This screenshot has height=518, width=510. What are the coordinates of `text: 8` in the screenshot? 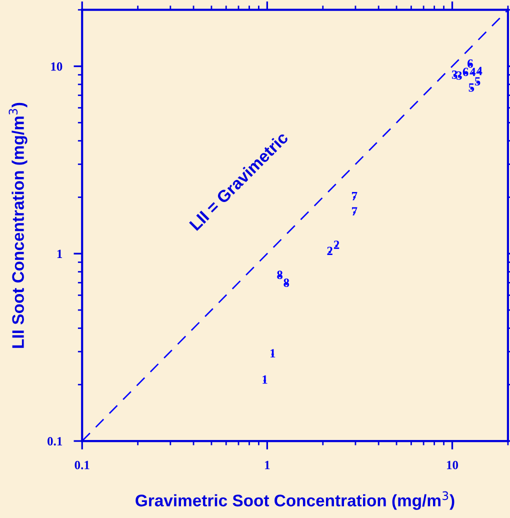 It's located at (280, 275).